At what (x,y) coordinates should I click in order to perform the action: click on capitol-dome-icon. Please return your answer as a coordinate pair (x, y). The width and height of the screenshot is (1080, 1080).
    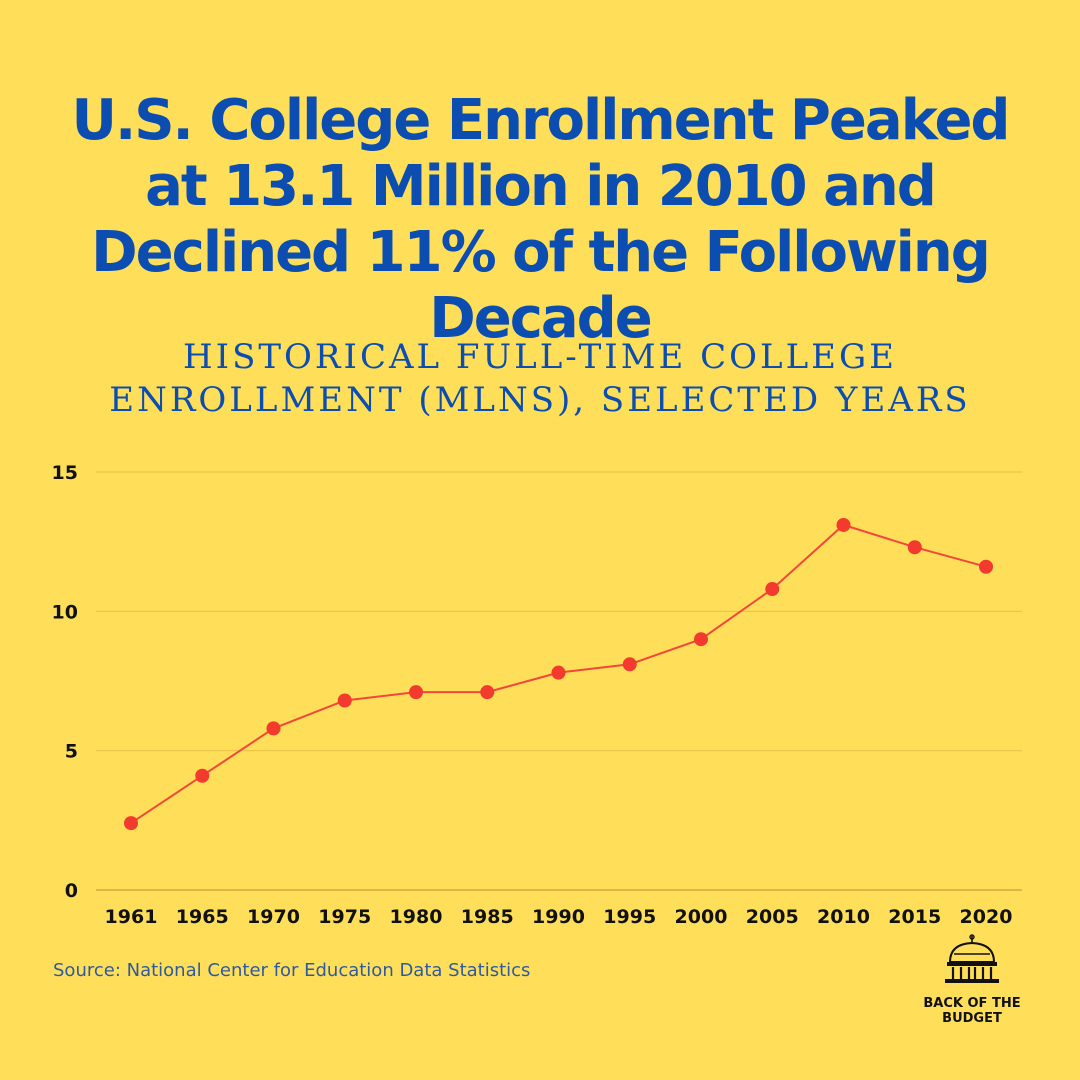
    Looking at the image, I should click on (972, 958).